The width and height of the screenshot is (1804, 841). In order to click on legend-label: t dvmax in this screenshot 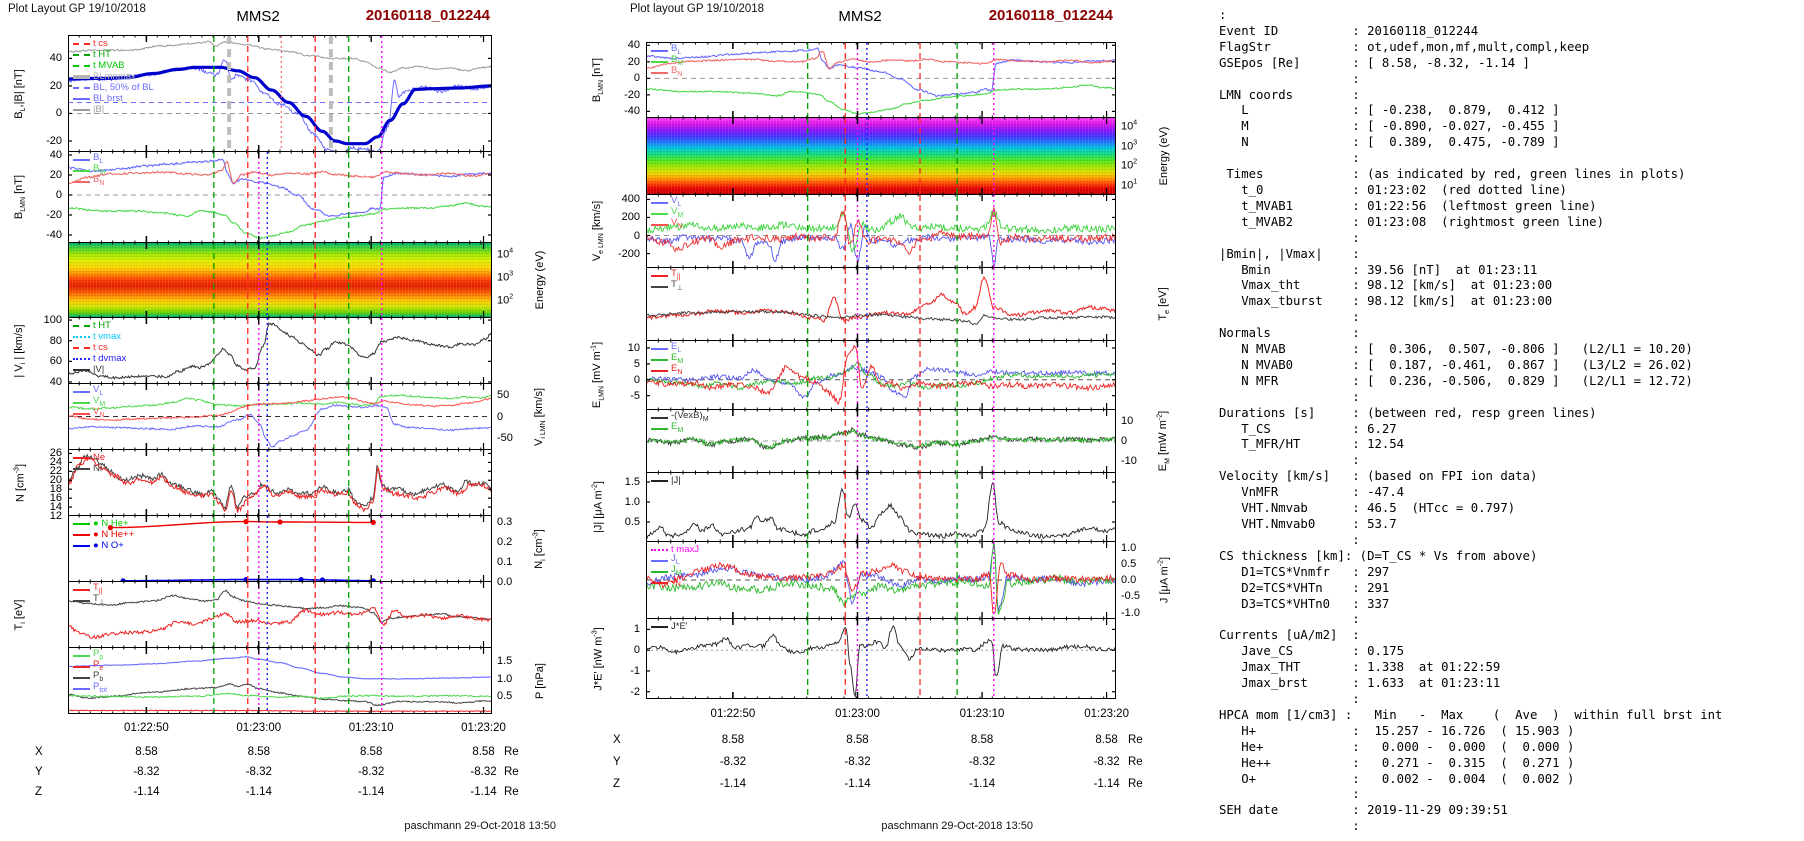, I will do `click(110, 358)`.